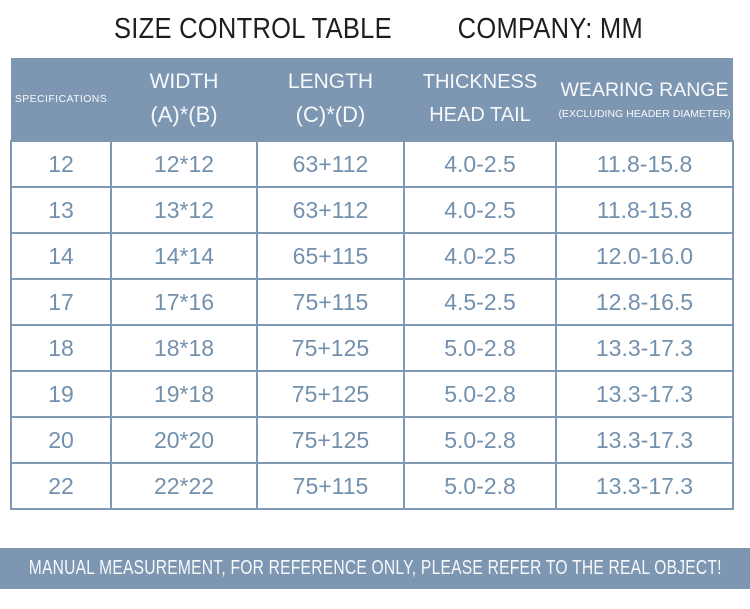 The width and height of the screenshot is (750, 609). I want to click on column-header-label: WIDTH, so click(184, 81).